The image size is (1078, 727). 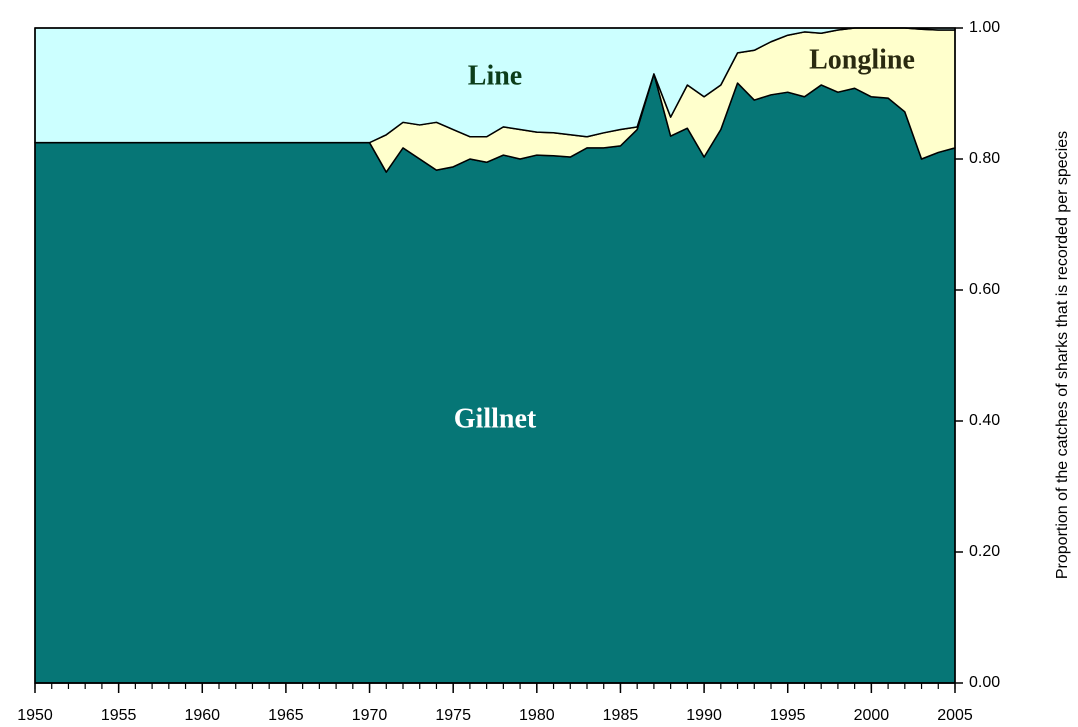 What do you see at coordinates (286, 715) in the screenshot?
I see `x-tick-label: 1965` at bounding box center [286, 715].